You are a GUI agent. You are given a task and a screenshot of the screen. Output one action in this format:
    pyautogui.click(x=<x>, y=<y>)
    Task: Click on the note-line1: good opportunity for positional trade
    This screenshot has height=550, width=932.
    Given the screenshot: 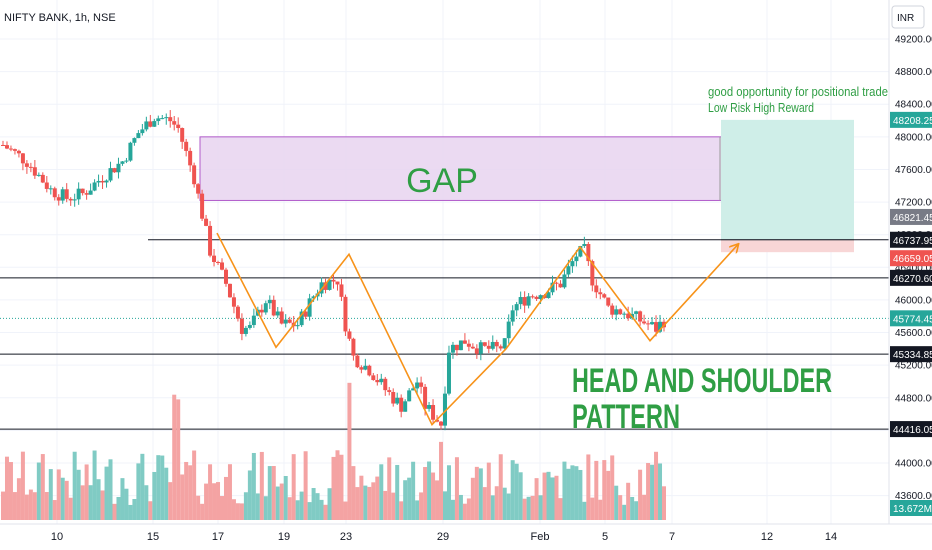 What is the action you would take?
    pyautogui.click(x=798, y=91)
    